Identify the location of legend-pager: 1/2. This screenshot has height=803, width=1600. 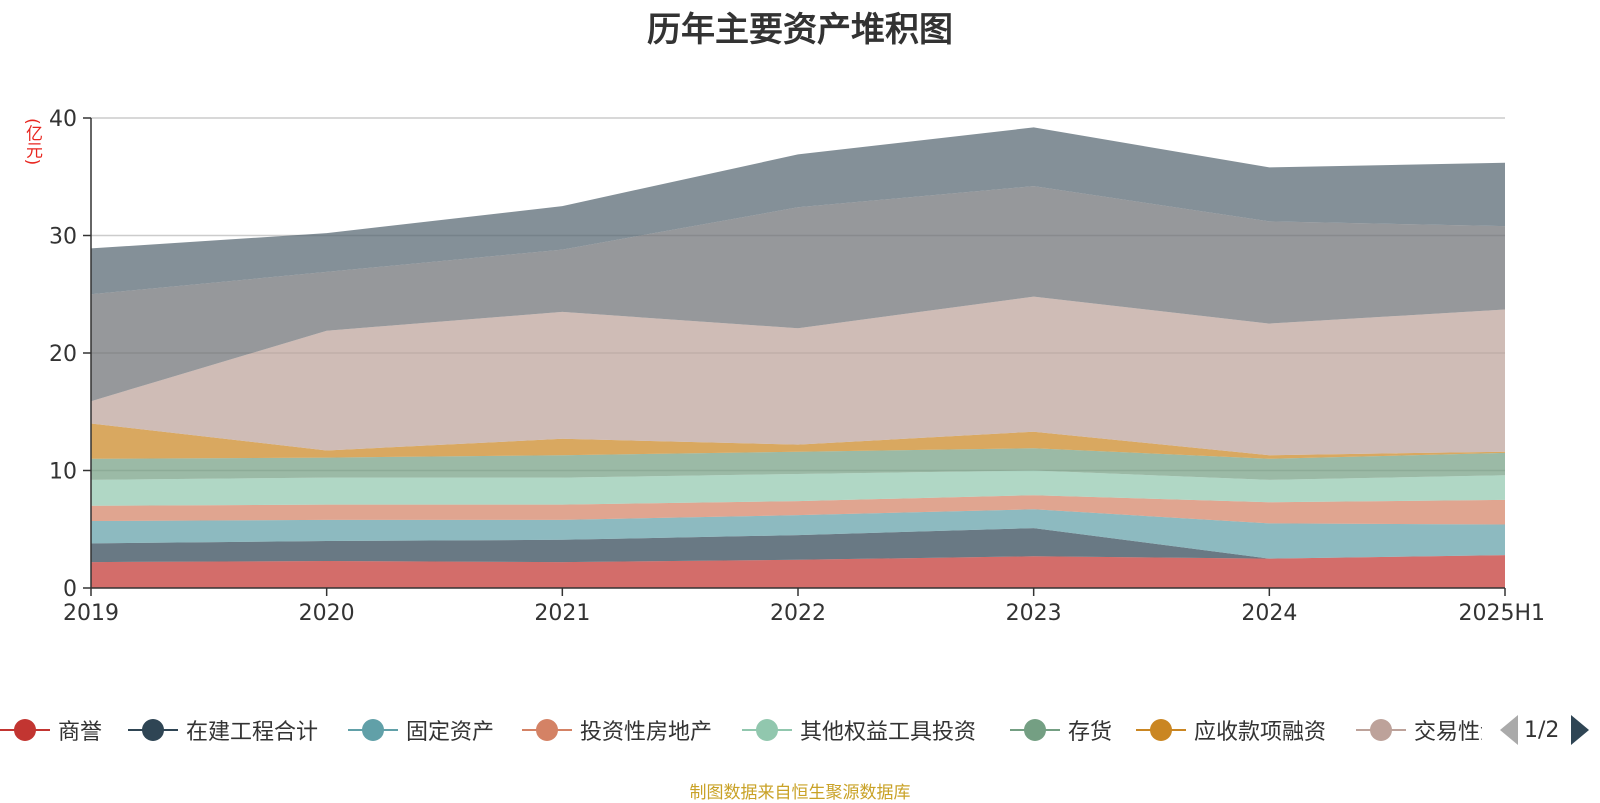
(1545, 730).